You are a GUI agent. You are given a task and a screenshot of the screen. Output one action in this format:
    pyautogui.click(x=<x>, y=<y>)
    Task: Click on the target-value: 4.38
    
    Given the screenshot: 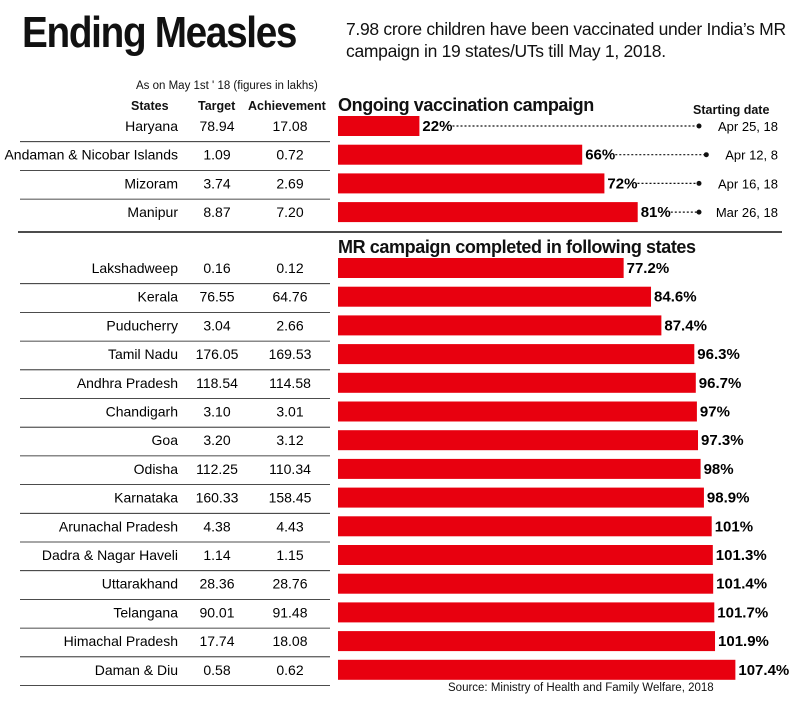 What is the action you would take?
    pyautogui.click(x=216, y=526)
    